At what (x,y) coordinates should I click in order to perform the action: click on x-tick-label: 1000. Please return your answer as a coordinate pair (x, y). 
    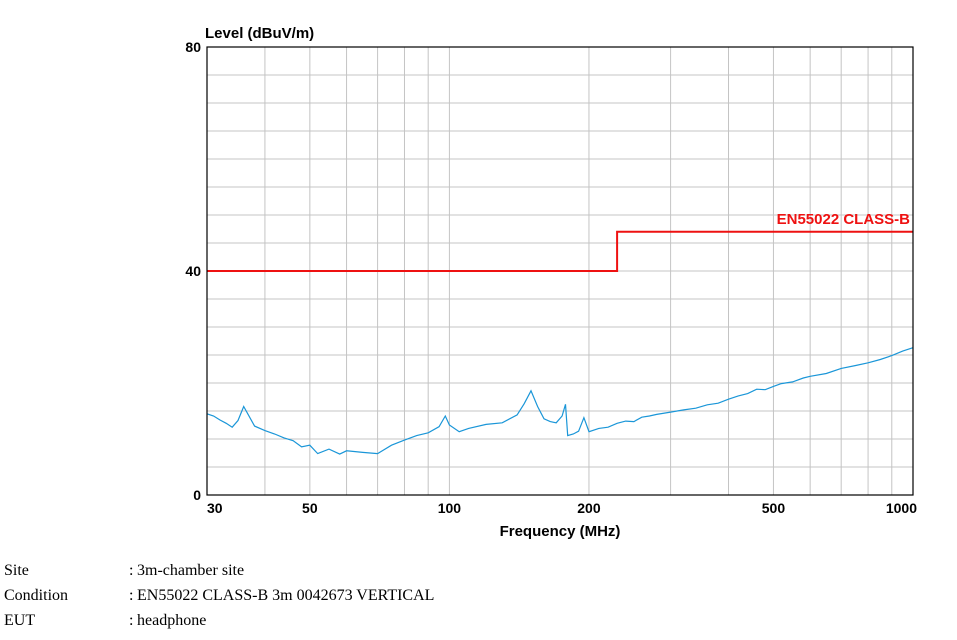
    Looking at the image, I should click on (901, 508).